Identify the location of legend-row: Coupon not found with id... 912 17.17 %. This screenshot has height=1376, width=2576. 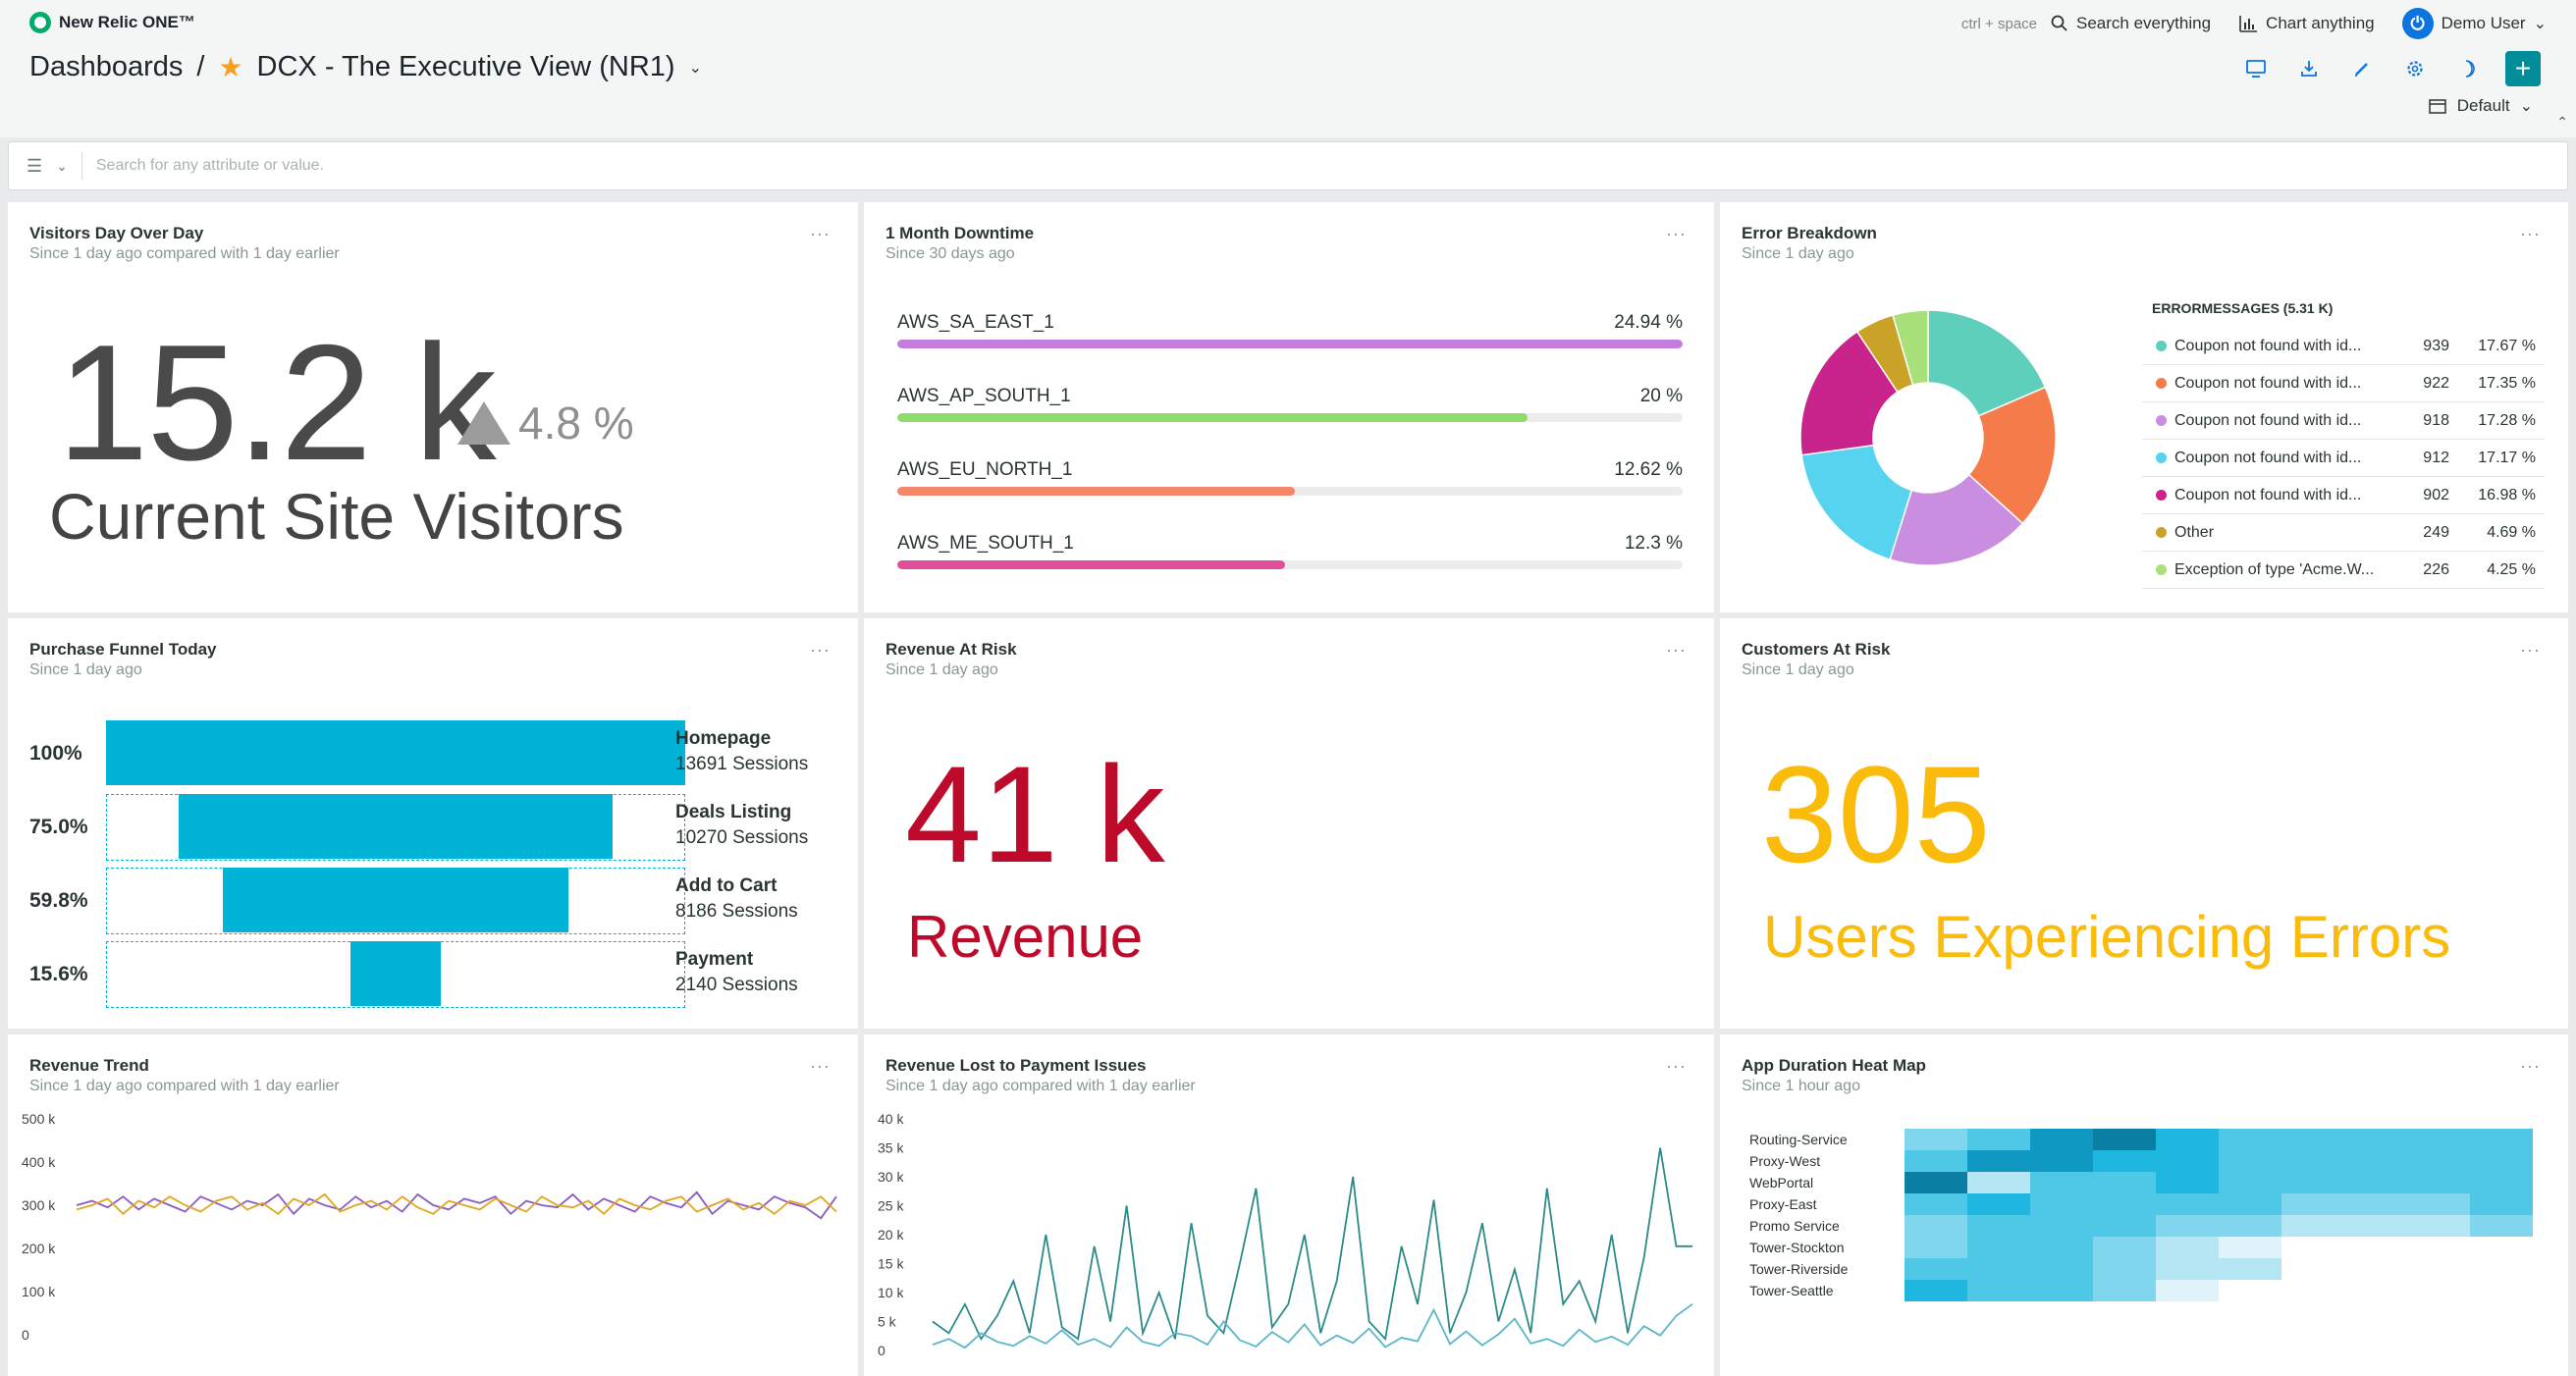
(2343, 458).